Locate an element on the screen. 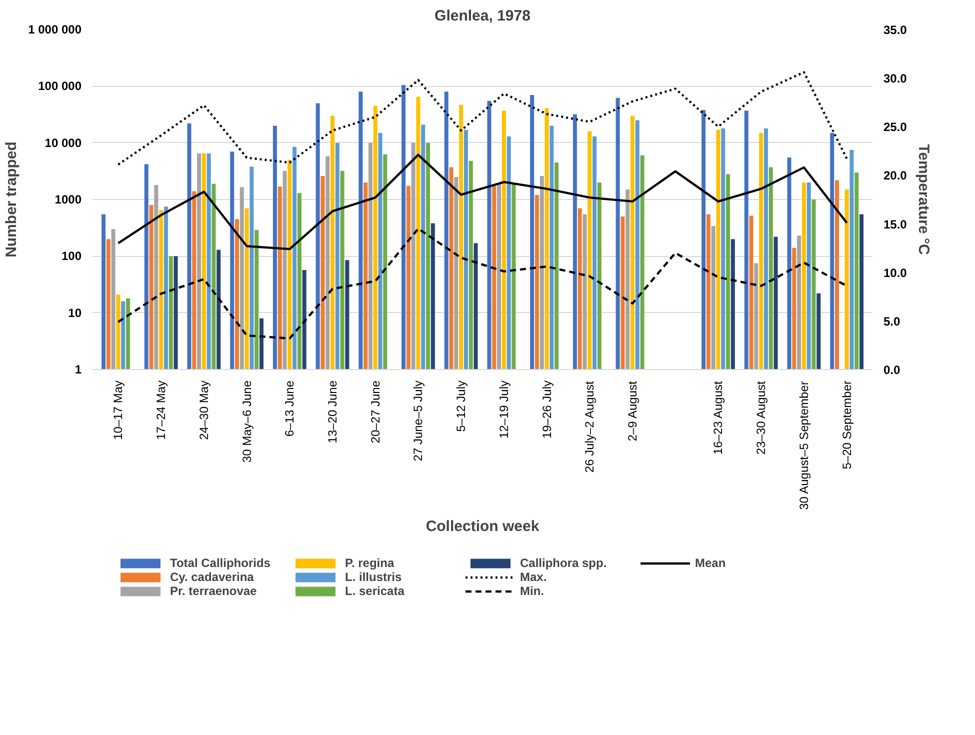  x-tick-label: 24–30 May is located at coordinates (203, 410).